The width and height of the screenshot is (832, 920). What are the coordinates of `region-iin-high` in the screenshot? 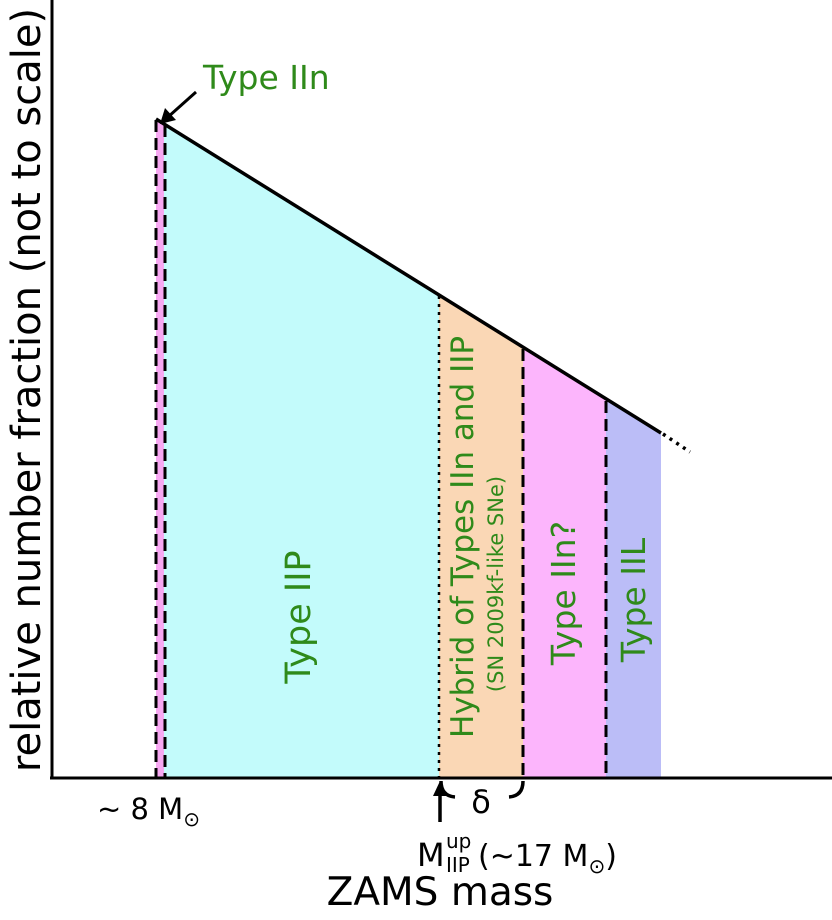 It's located at (564, 563).